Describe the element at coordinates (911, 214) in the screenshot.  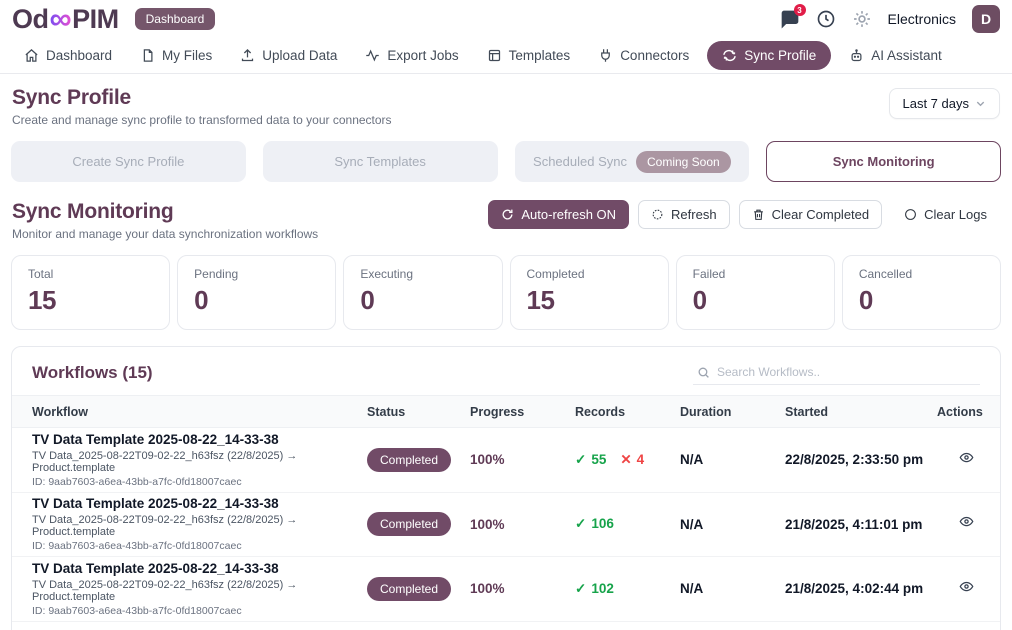
I see `ban-circle-icon` at that location.